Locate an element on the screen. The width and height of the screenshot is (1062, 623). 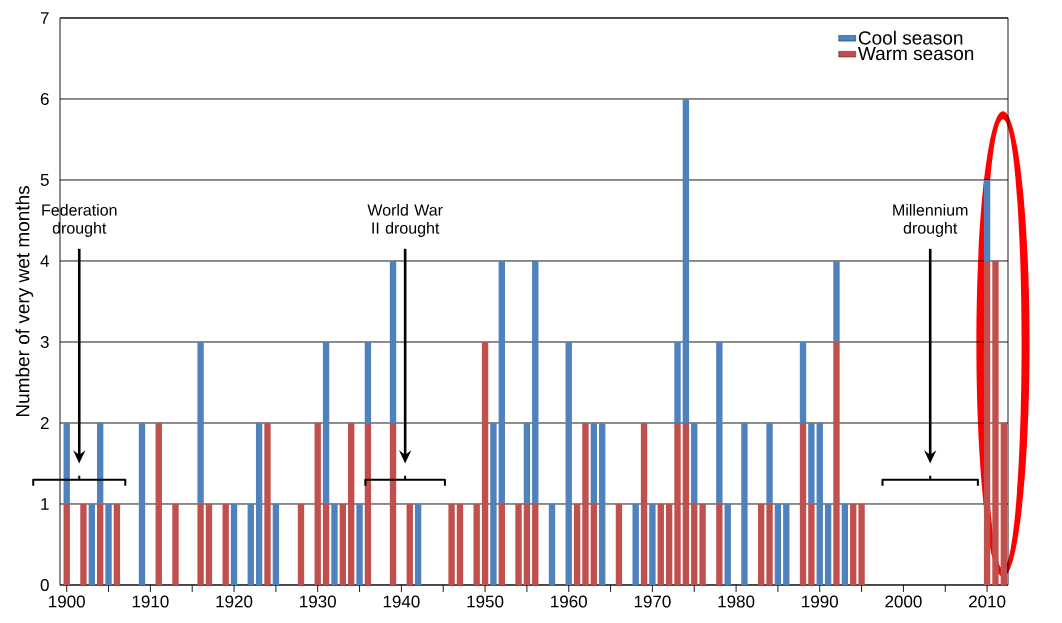
y-tick-label: 7 is located at coordinates (44, 18).